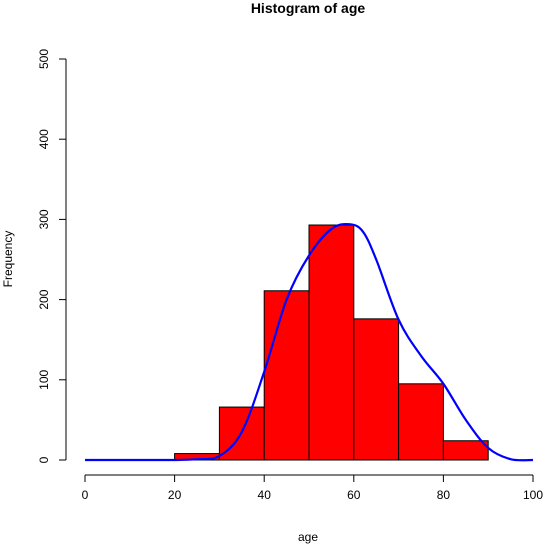 The height and width of the screenshot is (545, 546). I want to click on y-tick-label: 500, so click(44, 59).